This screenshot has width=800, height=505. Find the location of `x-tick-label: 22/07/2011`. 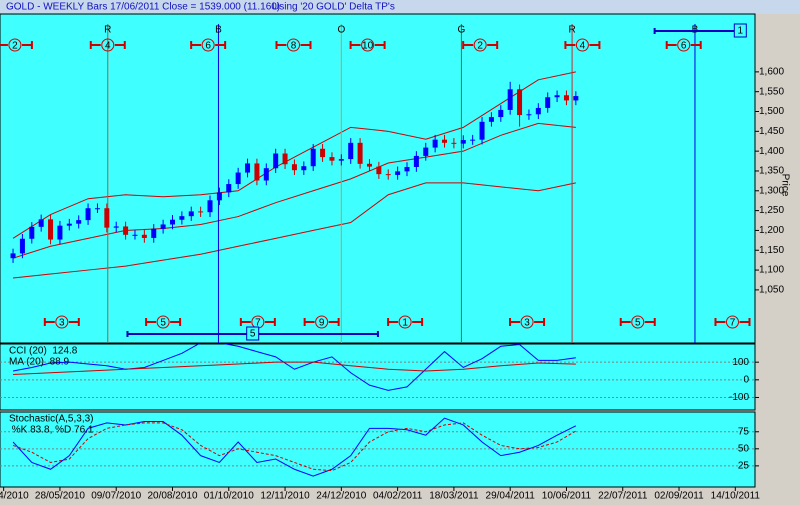

x-tick-label: 22/07/2011 is located at coordinates (623, 496).